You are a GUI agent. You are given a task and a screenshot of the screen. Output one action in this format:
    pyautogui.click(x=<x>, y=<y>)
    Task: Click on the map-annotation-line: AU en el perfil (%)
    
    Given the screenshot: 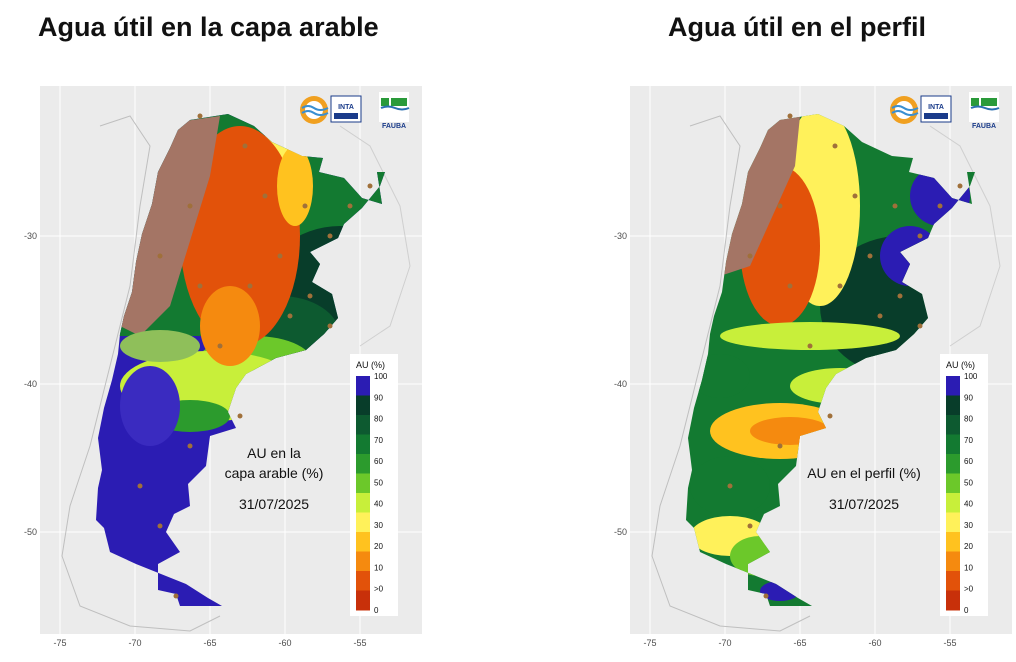 What is the action you would take?
    pyautogui.click(x=864, y=473)
    